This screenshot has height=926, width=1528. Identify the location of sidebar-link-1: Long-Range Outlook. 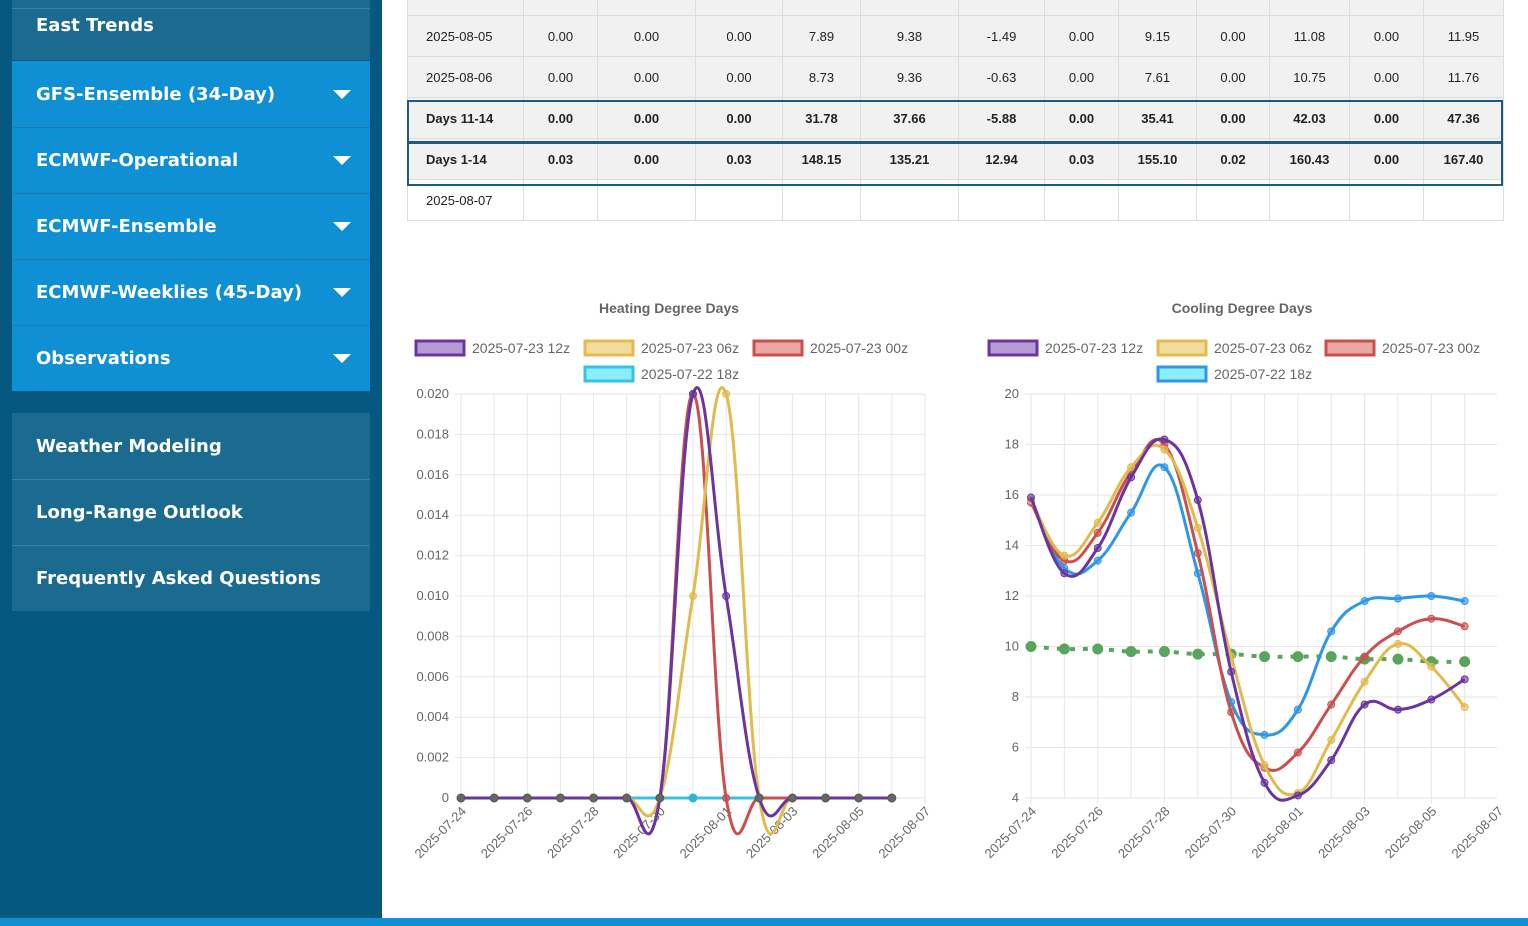
(191, 512).